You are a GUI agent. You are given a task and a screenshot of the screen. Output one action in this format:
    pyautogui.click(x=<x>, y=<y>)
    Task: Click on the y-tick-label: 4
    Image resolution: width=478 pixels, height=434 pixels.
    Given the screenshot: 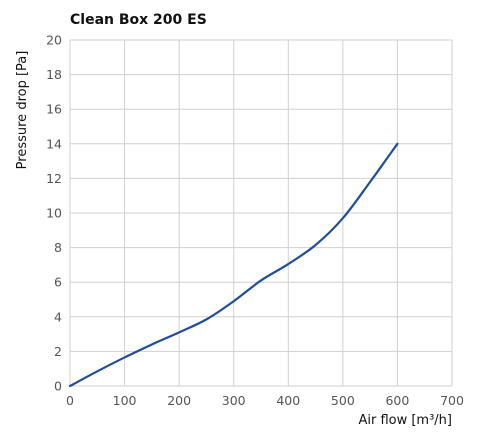 What is the action you would take?
    pyautogui.click(x=58, y=316)
    